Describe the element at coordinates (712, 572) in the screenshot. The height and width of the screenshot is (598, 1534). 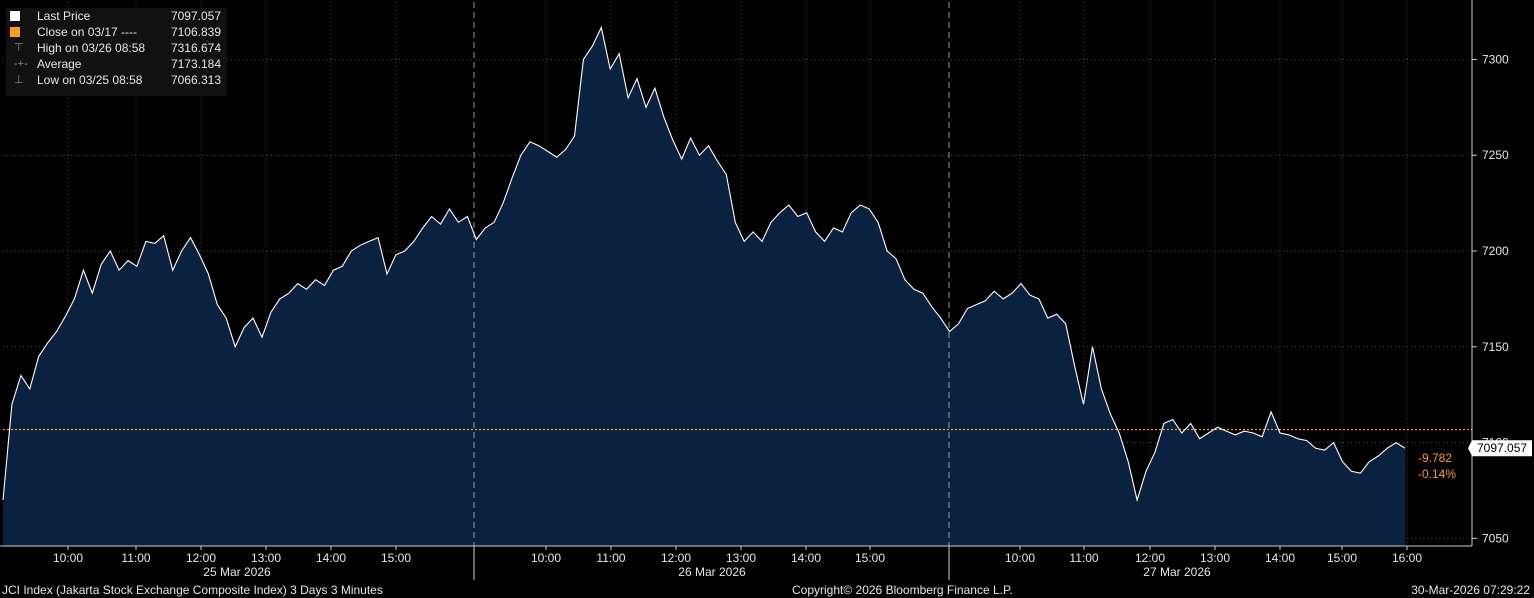
I see `x-date-label: 26 Mar 2026` at that location.